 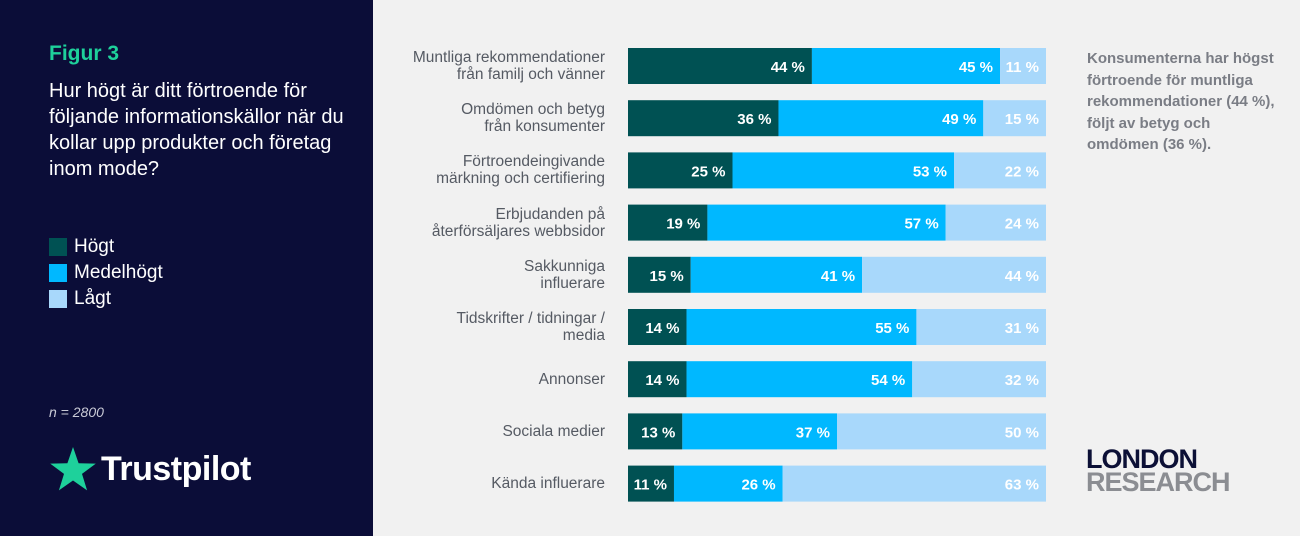 What do you see at coordinates (921, 224) in the screenshot?
I see `data-label-medium: 57 %` at bounding box center [921, 224].